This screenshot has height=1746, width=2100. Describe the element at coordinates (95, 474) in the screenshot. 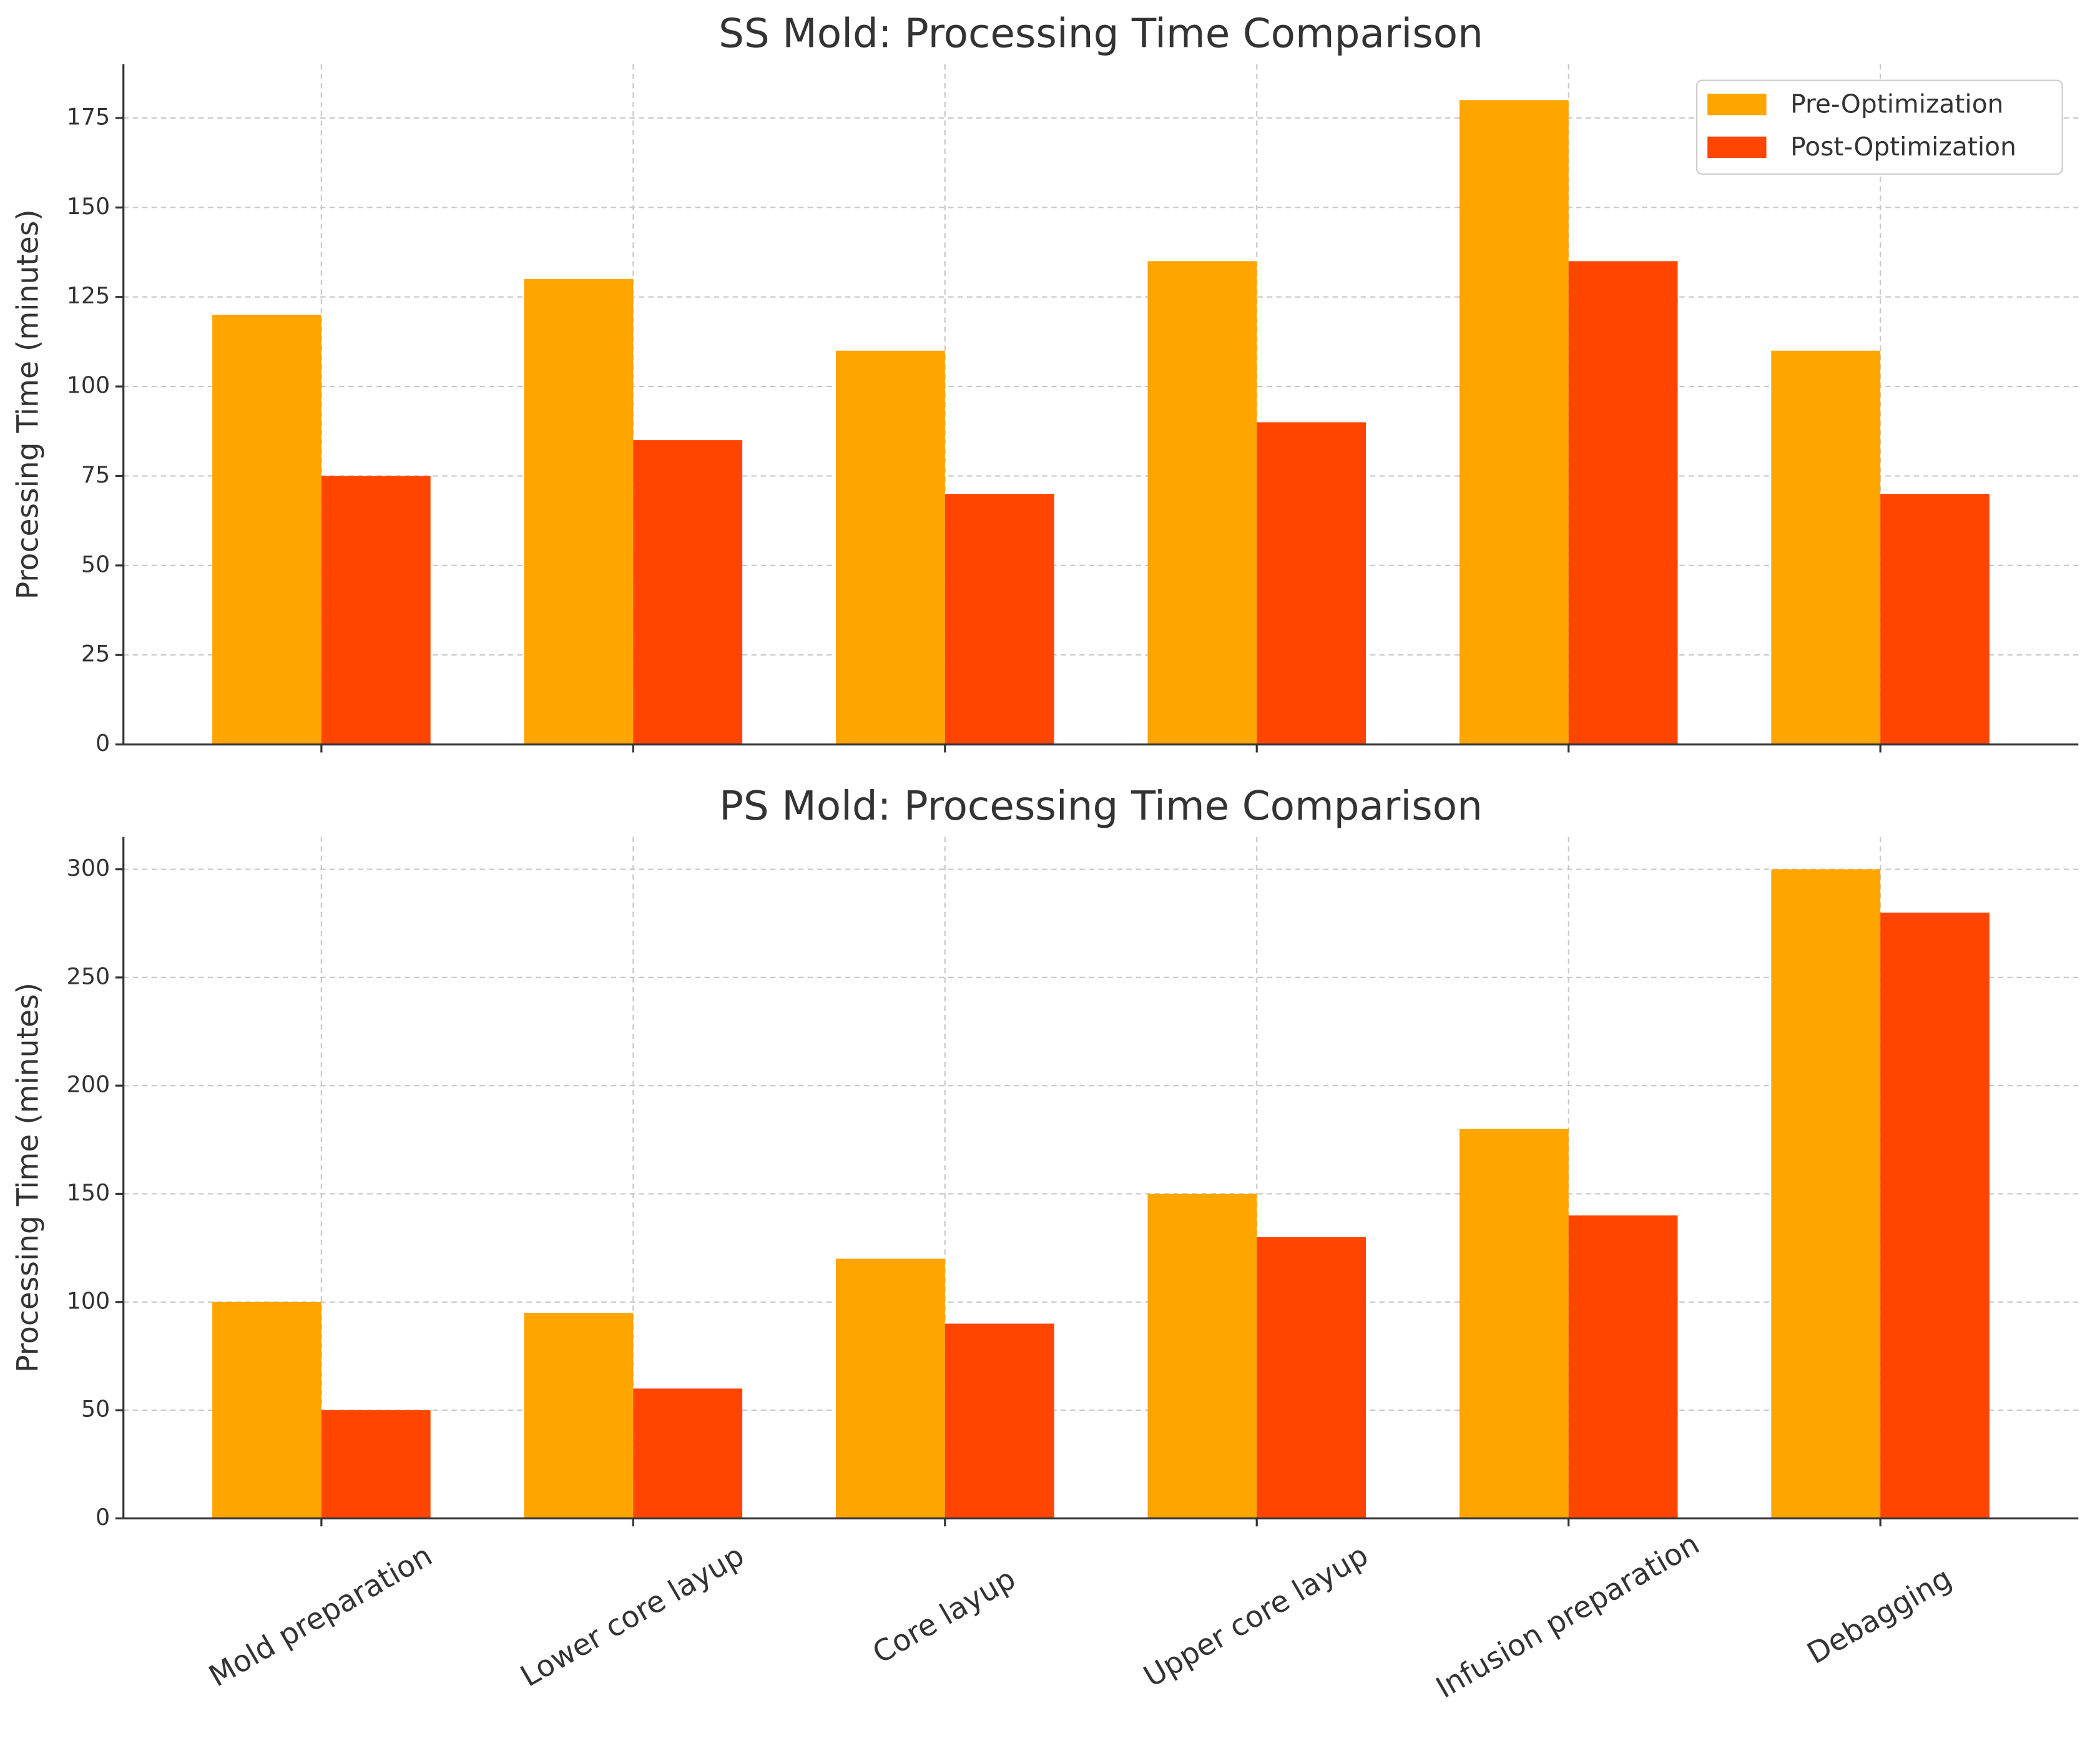

I see `y-tick-label: 75` at that location.